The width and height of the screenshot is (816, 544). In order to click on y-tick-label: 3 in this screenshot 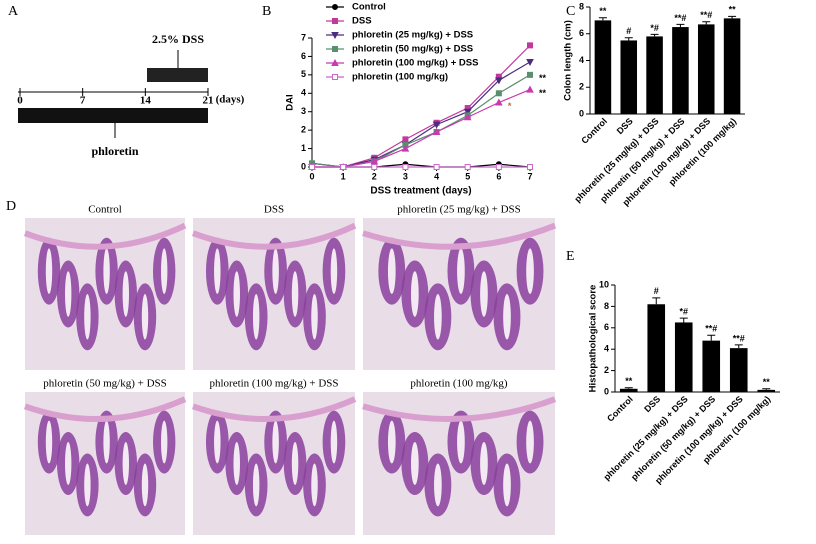, I will do `click(303, 111)`.